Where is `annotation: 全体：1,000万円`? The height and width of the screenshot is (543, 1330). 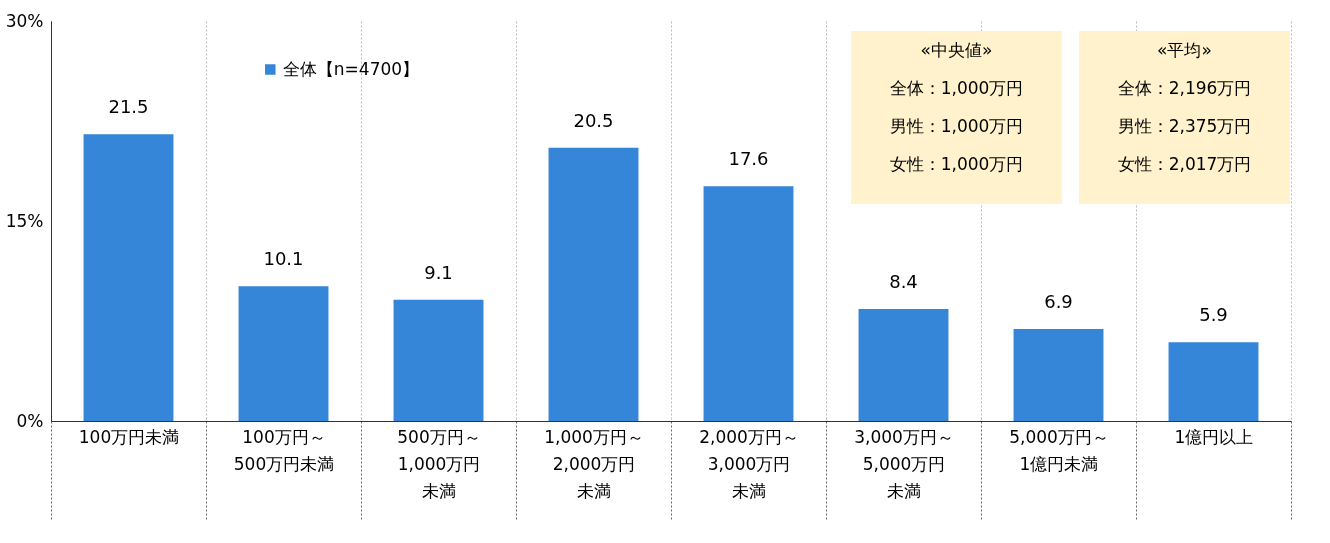 annotation: 全体：1,000万円 is located at coordinates (956, 88).